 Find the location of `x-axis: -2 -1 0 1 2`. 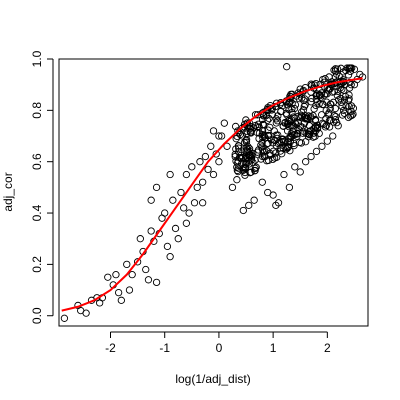

x-axis: -2 -1 0 1 2 is located at coordinates (218, 343).